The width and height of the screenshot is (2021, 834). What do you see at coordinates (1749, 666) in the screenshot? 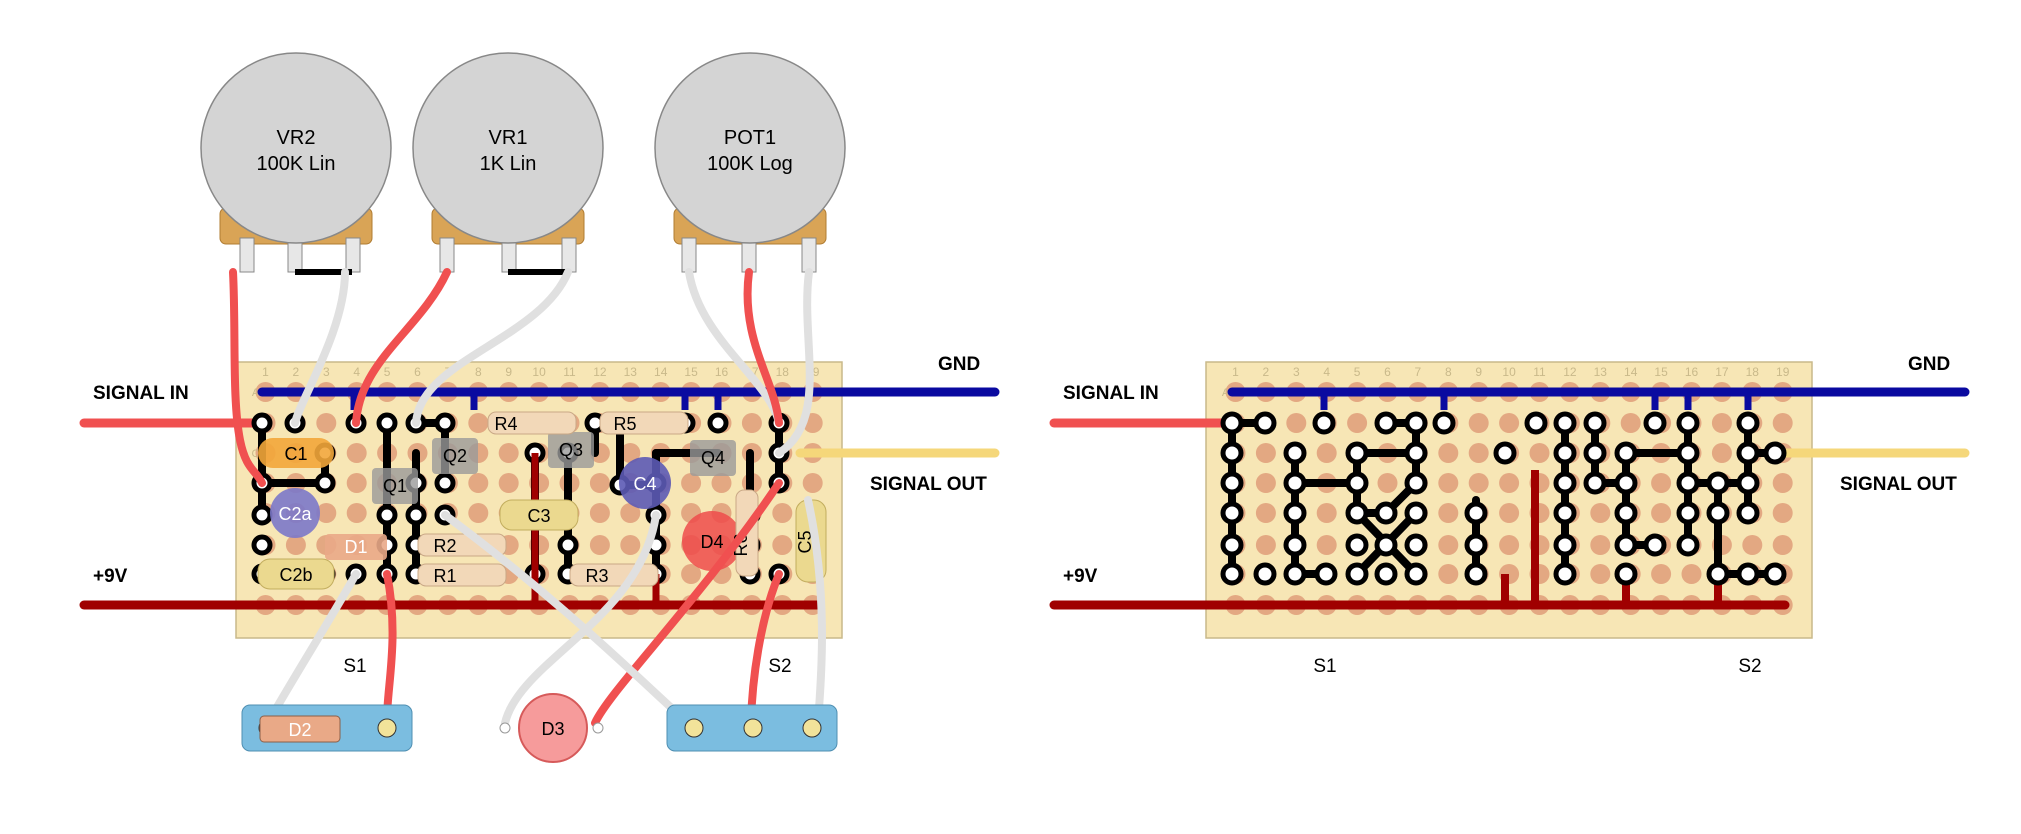
I see `s2-label-right: S2` at bounding box center [1749, 666].